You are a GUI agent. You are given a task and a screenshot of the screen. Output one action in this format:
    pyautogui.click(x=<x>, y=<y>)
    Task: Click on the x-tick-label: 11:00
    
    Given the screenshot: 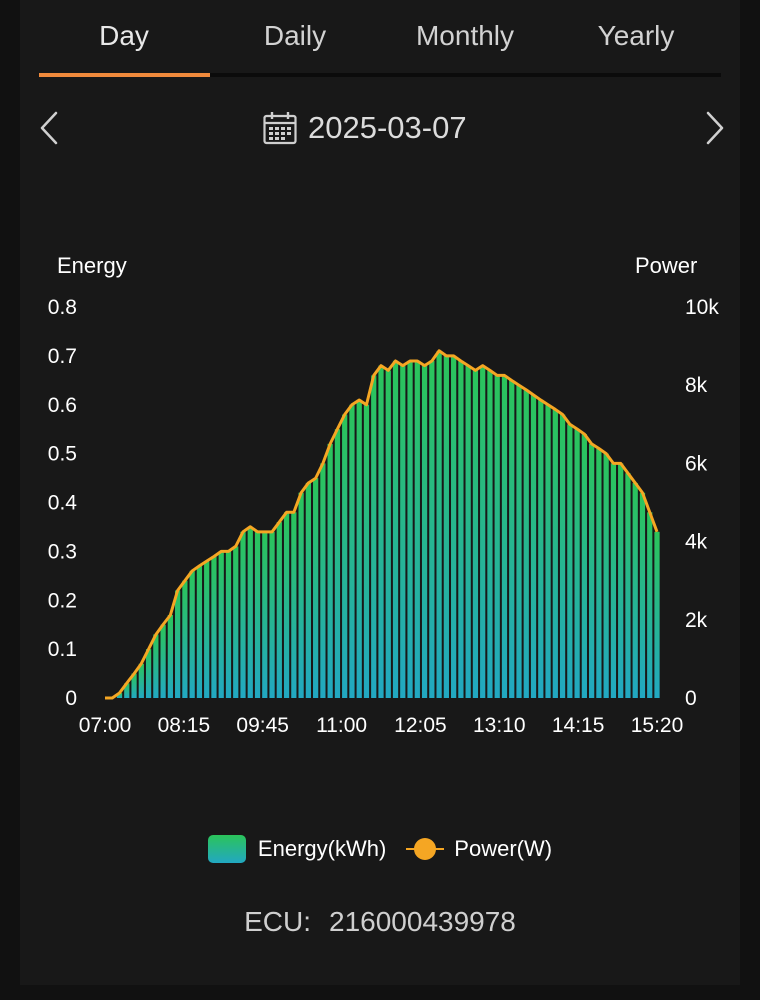 What is the action you would take?
    pyautogui.click(x=341, y=725)
    